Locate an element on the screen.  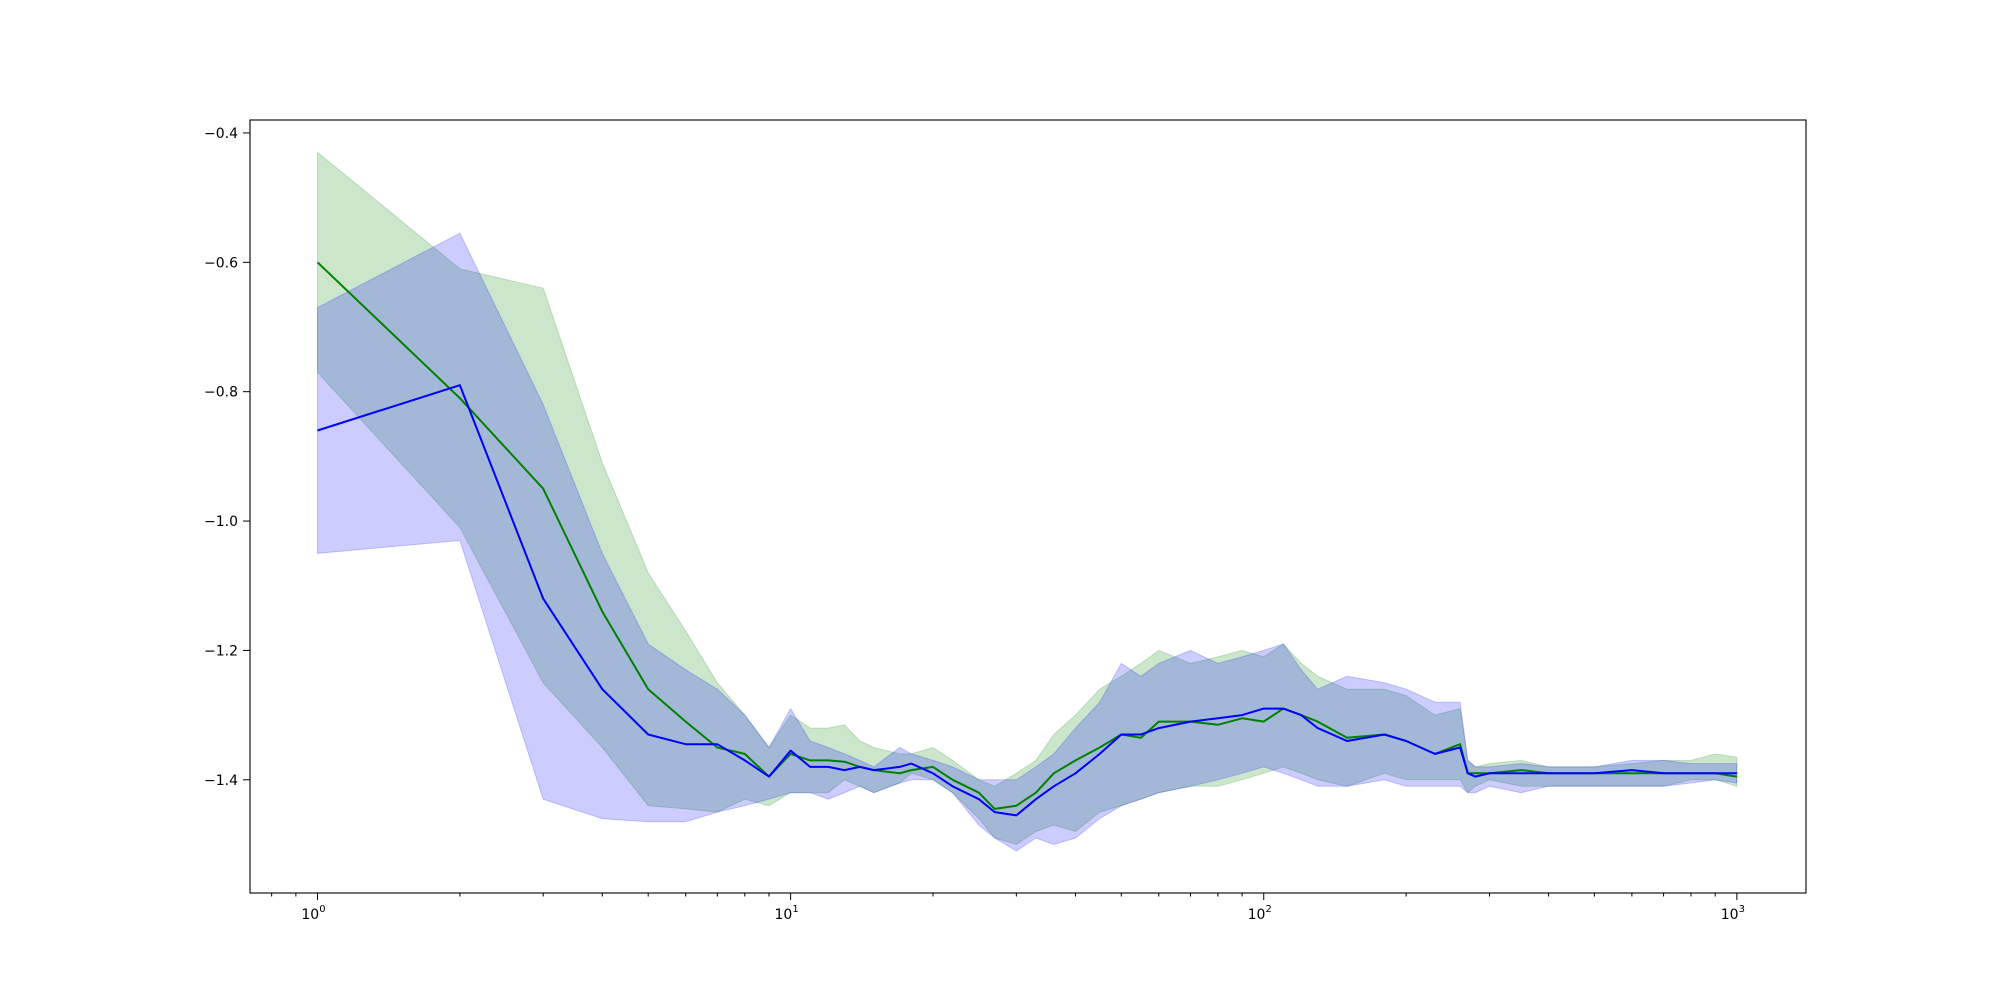
y-tick-label: −1.0 is located at coordinates (221, 522).